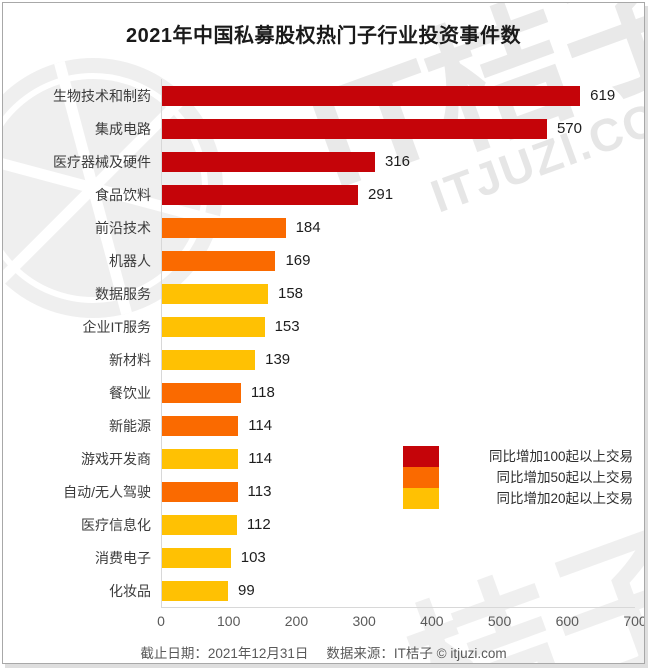  Describe the element at coordinates (398, 590) in the screenshot. I see `bar-zone: 99` at that location.